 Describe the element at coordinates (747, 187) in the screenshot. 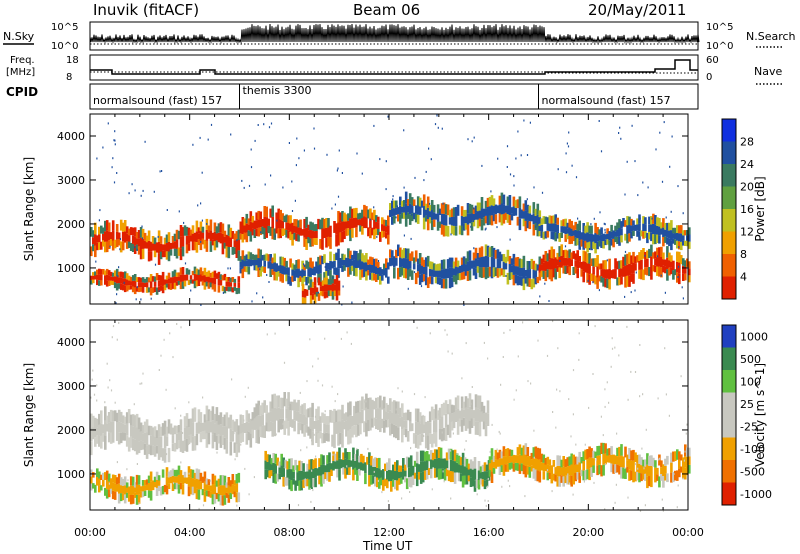

I see `colorbar-tick-label: 20` at that location.